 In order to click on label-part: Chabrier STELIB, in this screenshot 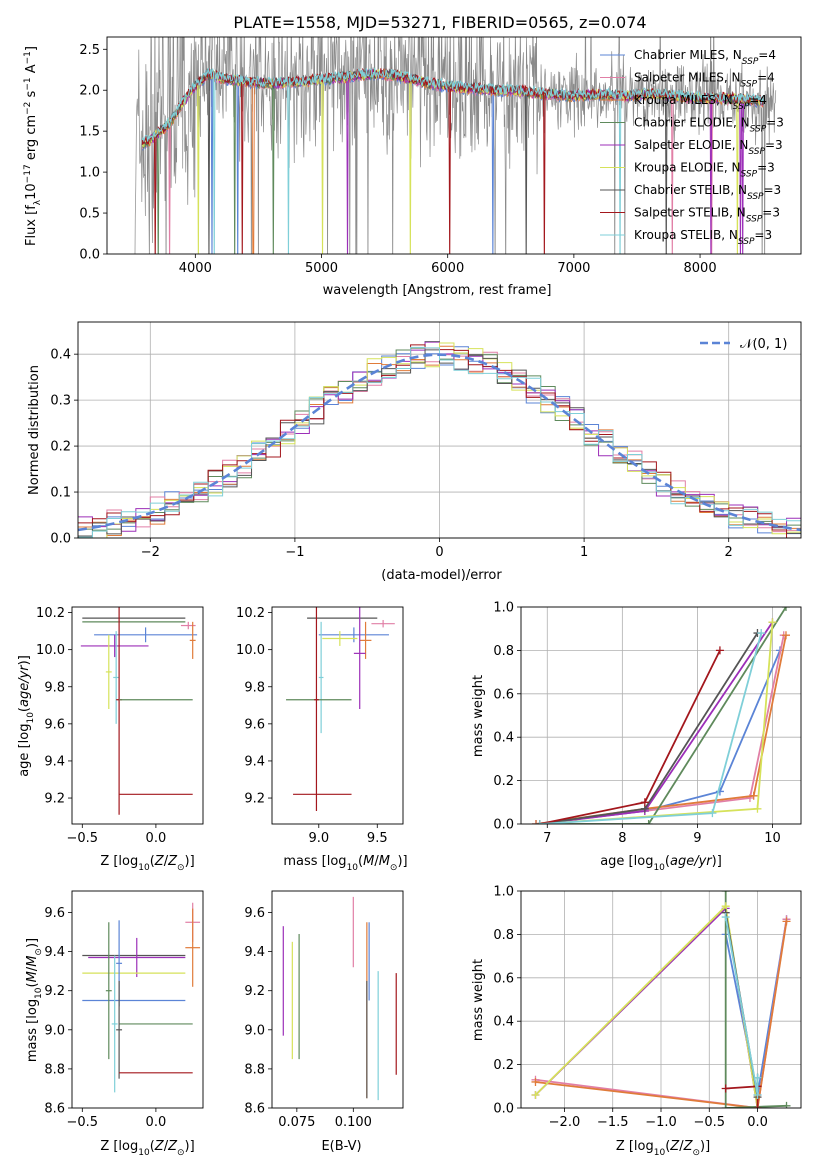, I will do `click(686, 190)`.